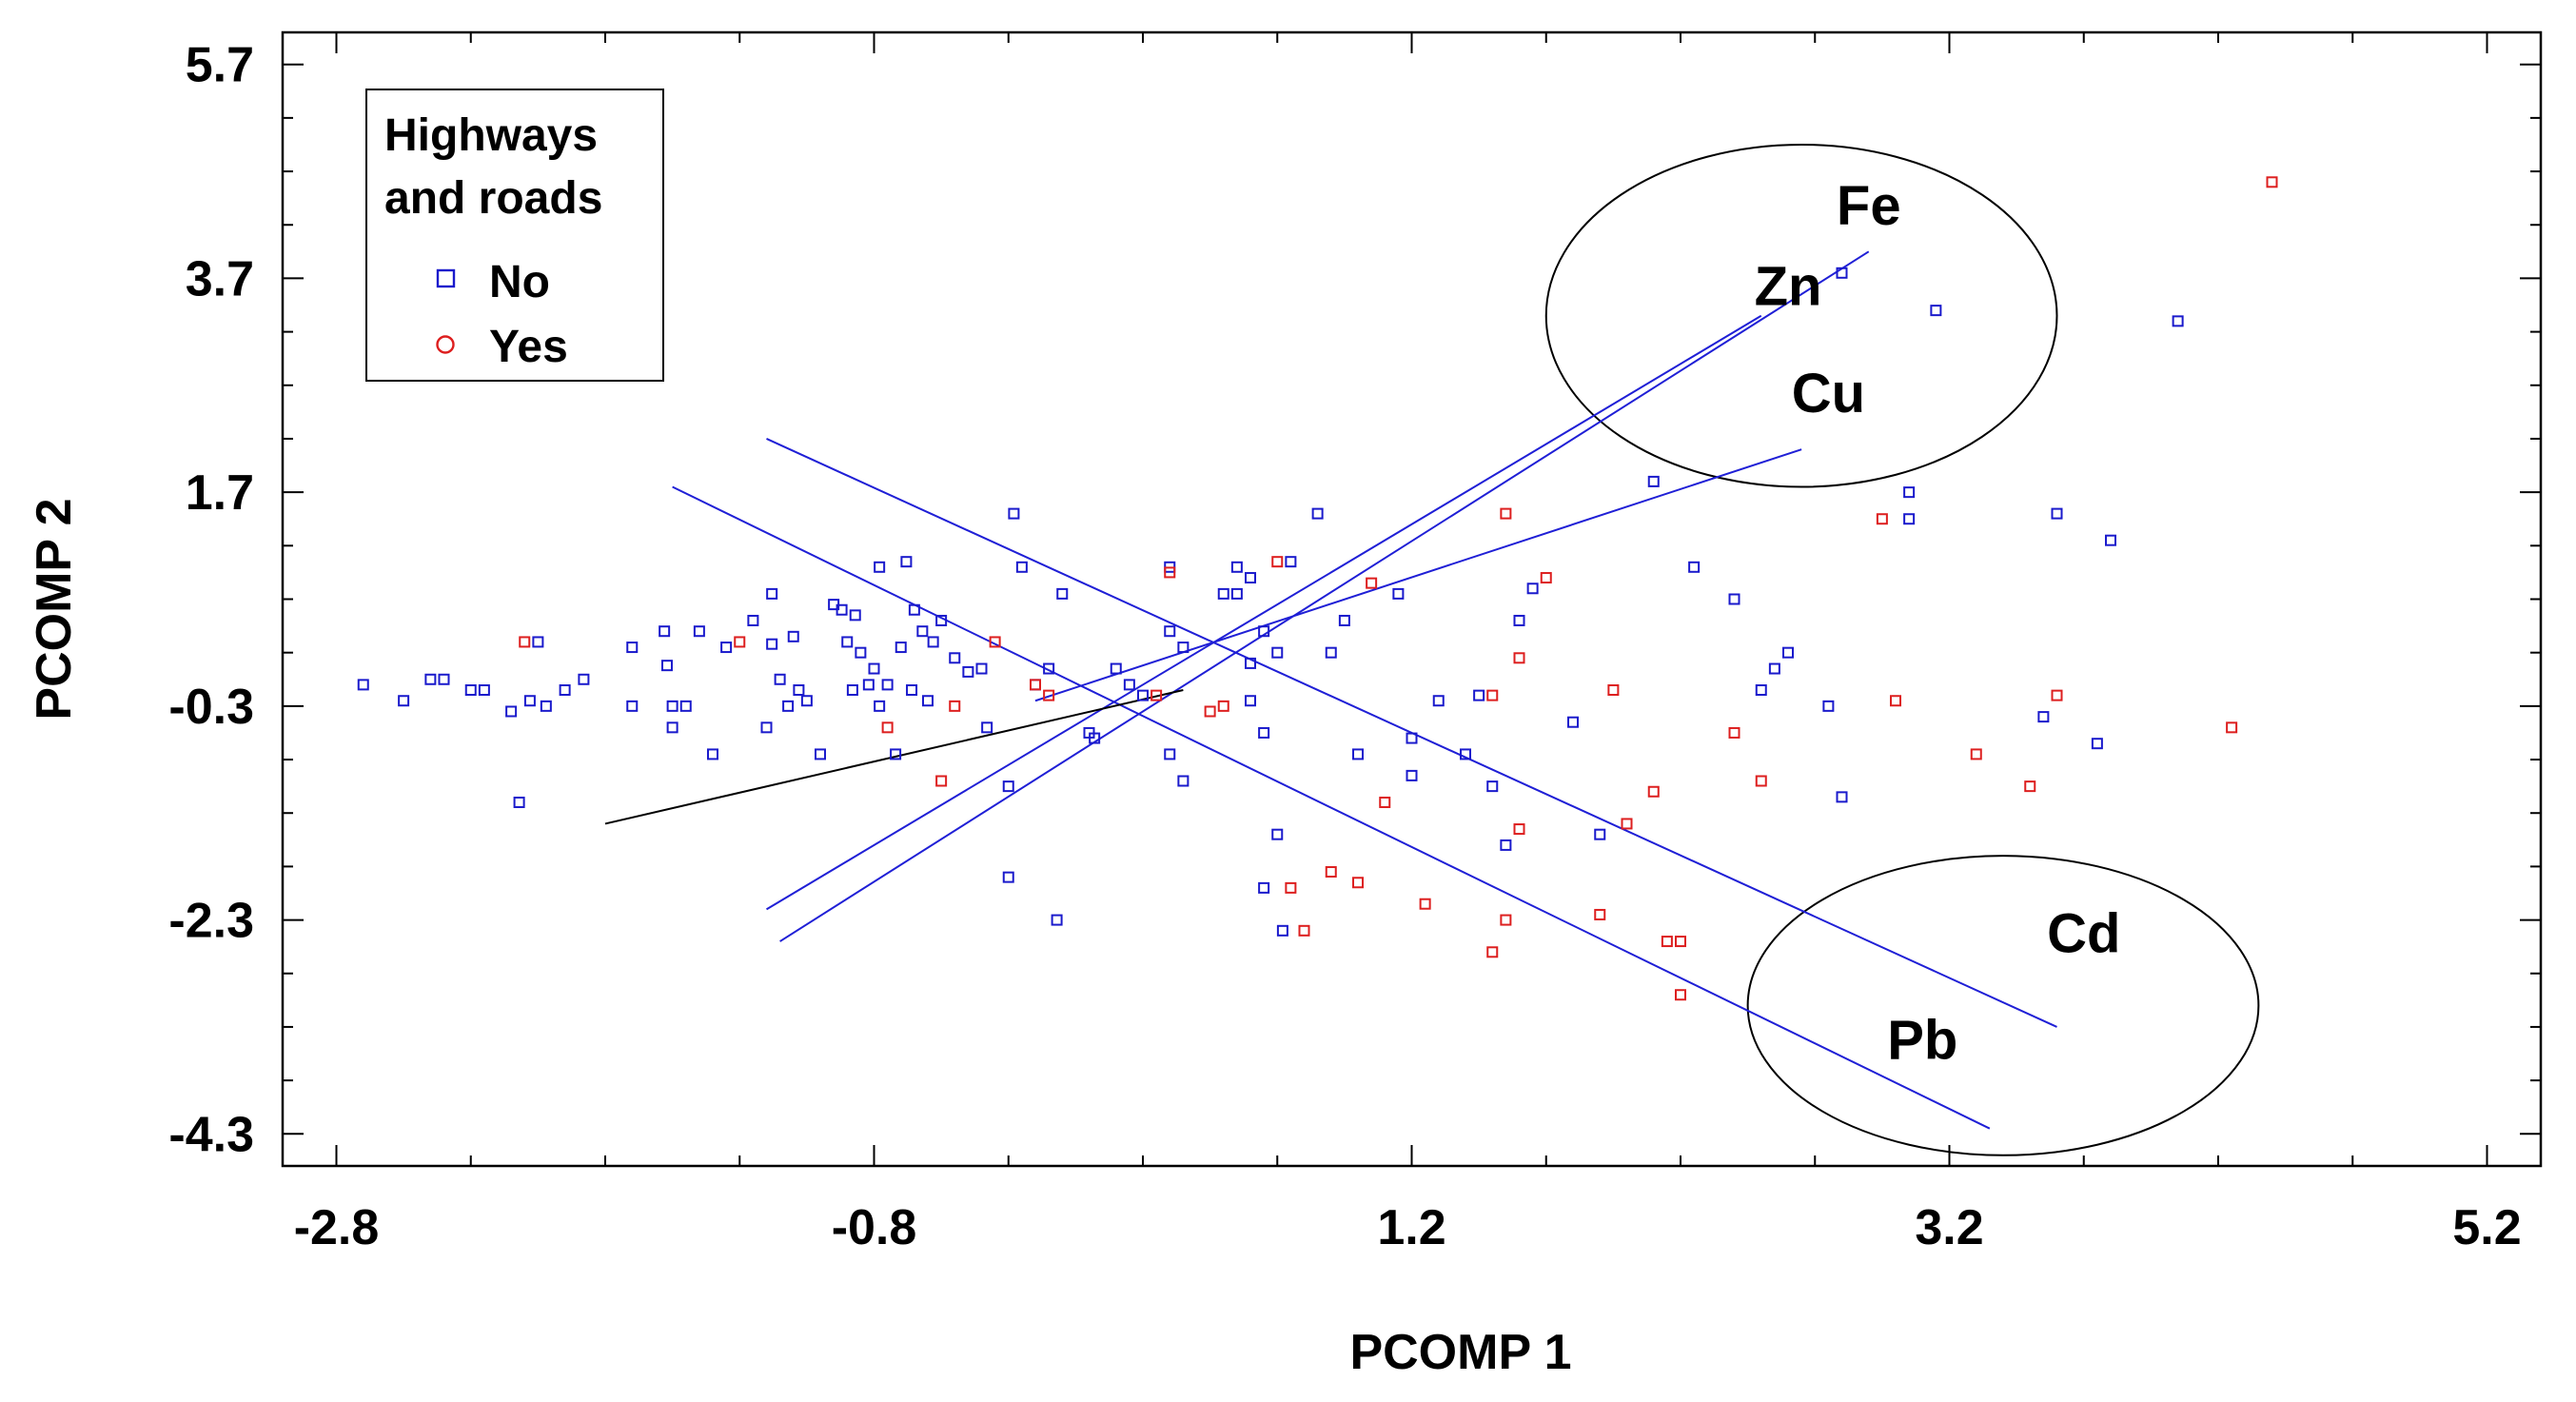 The width and height of the screenshot is (2576, 1402). I want to click on legend-yes-marker-icon, so click(445, 344).